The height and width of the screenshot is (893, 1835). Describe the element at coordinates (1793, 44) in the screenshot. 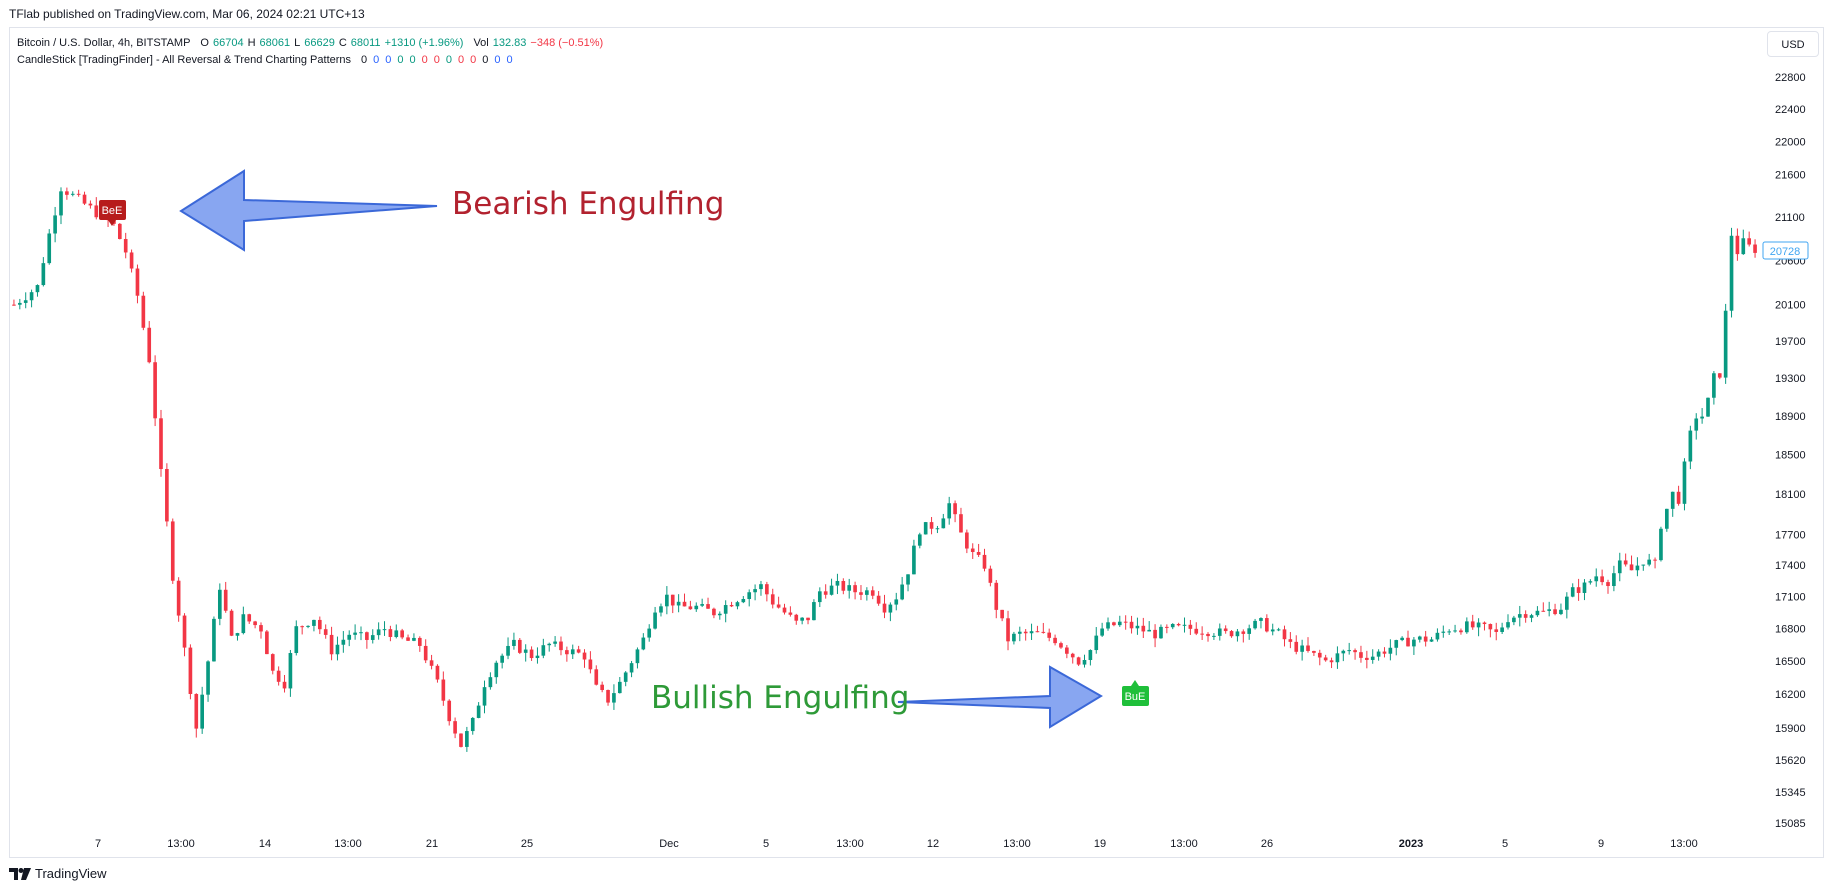

I see `currency-button: USD` at that location.